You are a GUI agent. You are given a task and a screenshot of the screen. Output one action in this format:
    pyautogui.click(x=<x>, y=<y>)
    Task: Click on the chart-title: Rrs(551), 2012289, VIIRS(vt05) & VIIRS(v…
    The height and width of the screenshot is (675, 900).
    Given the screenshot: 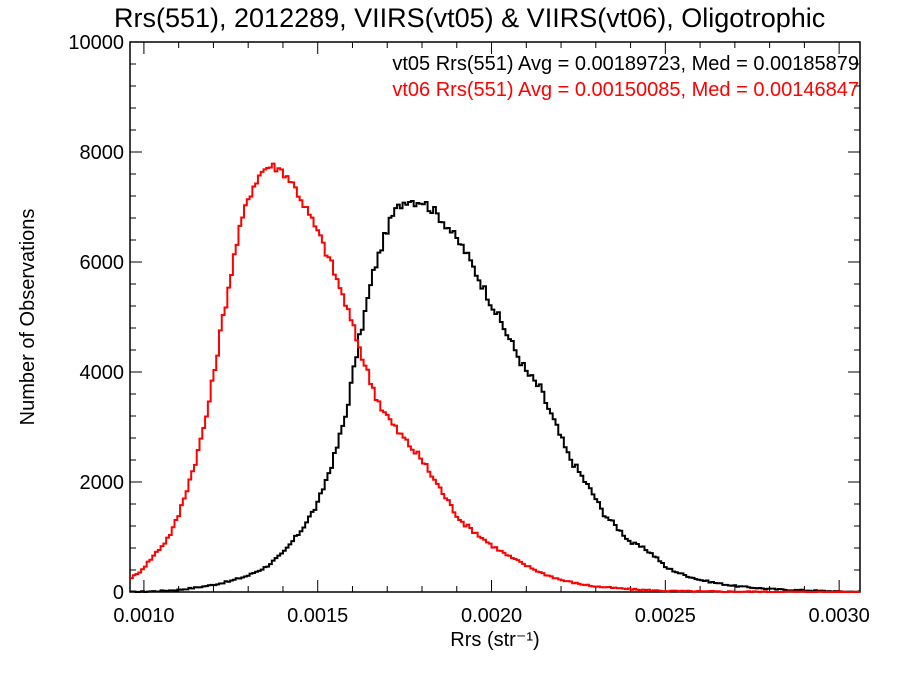 What is the action you would take?
    pyautogui.click(x=469, y=18)
    